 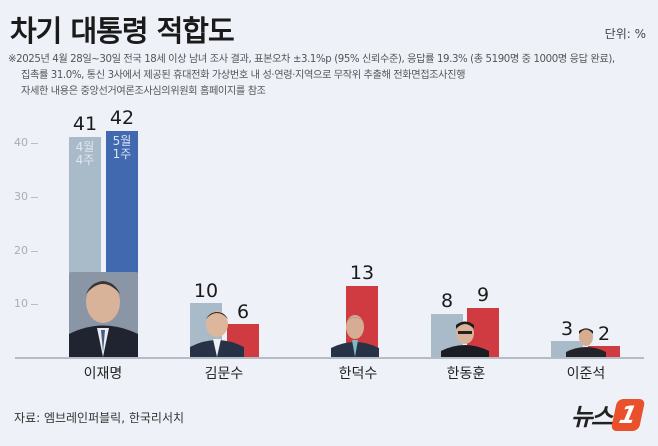 What do you see at coordinates (103, 314) in the screenshot?
I see `candidate-photo-leejaemyung` at bounding box center [103, 314].